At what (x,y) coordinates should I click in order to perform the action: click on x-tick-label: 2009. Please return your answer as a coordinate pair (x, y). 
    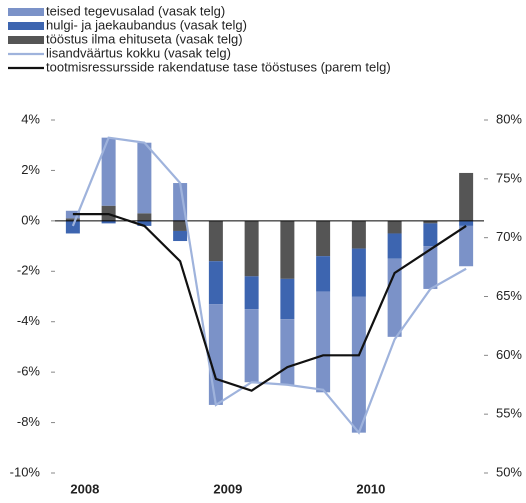
    Looking at the image, I should click on (227, 488).